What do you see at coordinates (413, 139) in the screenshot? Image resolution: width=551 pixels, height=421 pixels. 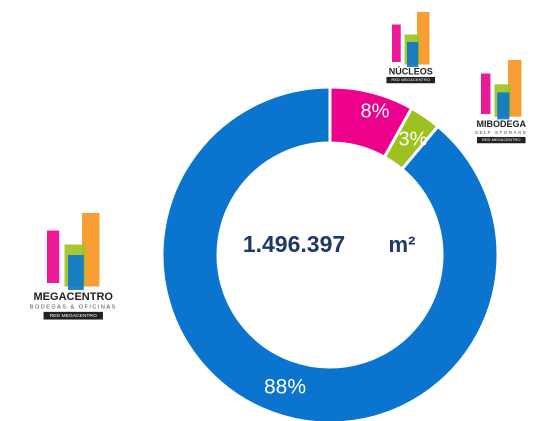 I see `value-label: 3%` at bounding box center [413, 139].